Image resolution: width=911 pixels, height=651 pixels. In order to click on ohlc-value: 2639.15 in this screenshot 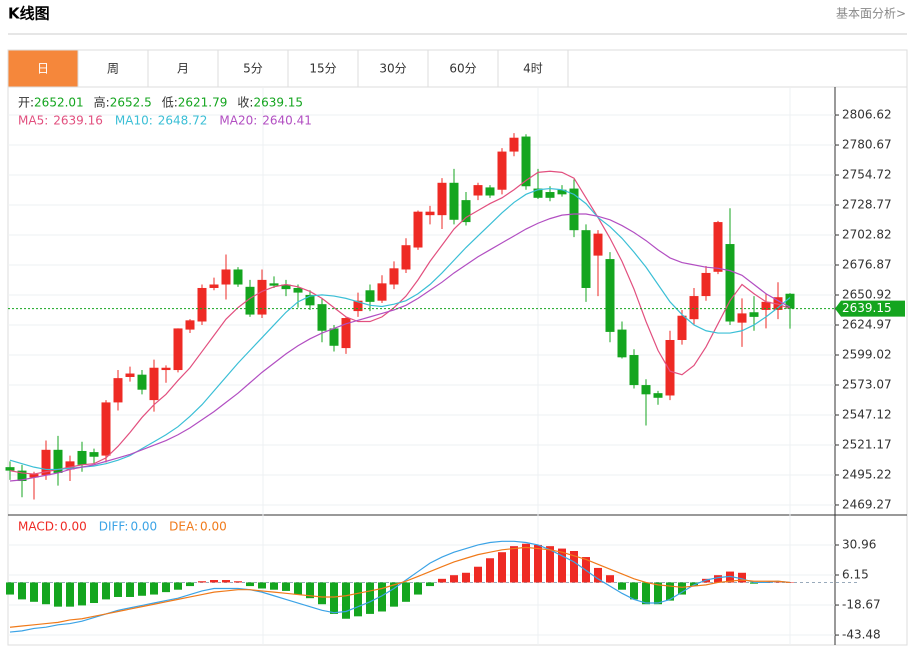, I will do `click(278, 103)`.